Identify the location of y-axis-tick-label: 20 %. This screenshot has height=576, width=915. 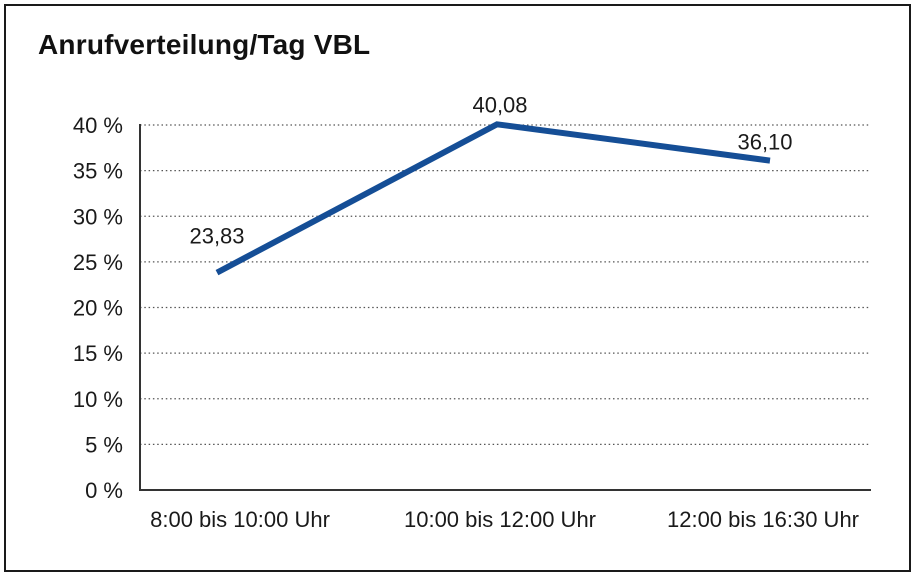
(98, 308).